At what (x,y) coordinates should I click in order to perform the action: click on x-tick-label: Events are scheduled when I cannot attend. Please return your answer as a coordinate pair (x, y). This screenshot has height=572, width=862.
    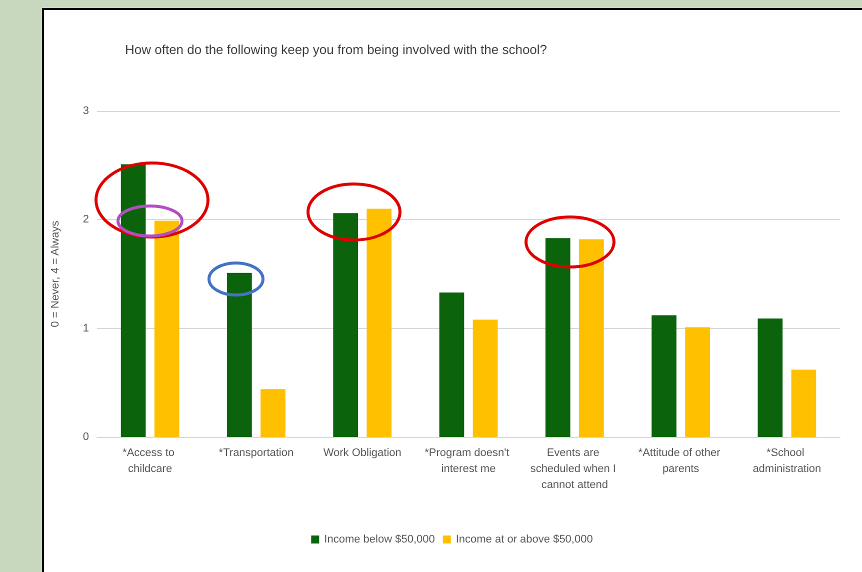
    Looking at the image, I should click on (574, 469).